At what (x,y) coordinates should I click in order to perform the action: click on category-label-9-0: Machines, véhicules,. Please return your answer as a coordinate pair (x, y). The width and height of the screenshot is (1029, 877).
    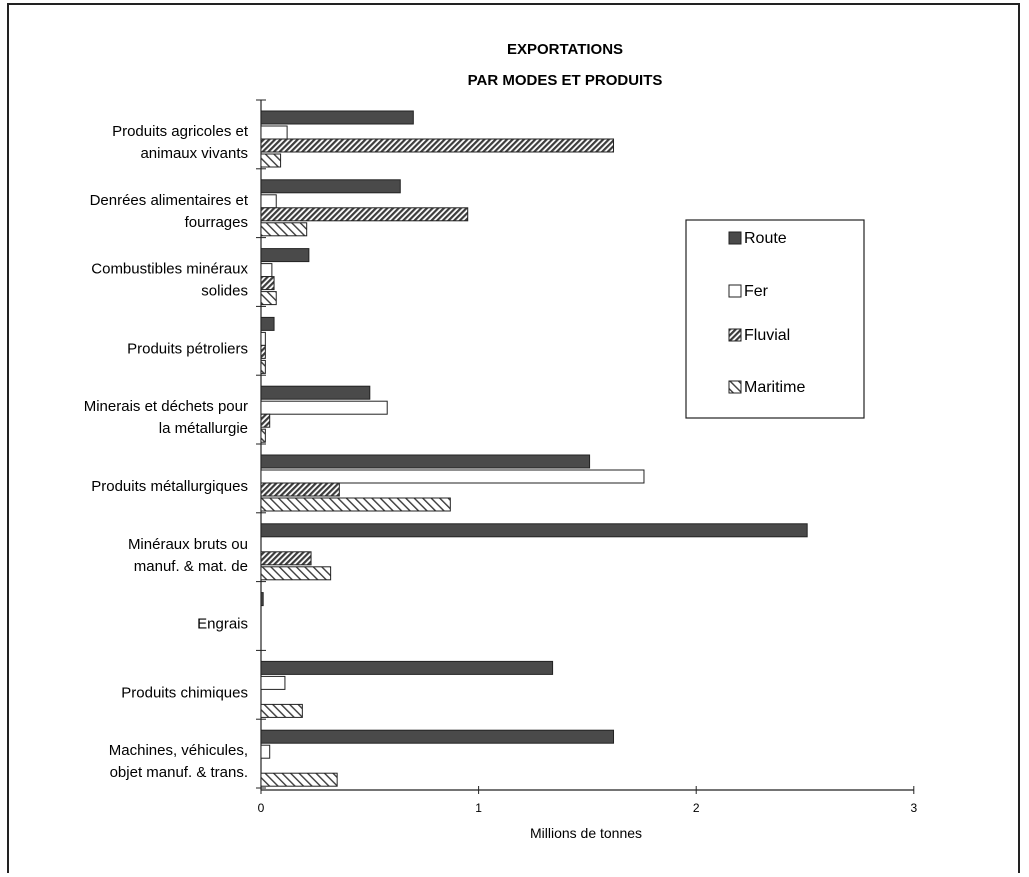
    Looking at the image, I should click on (178, 750).